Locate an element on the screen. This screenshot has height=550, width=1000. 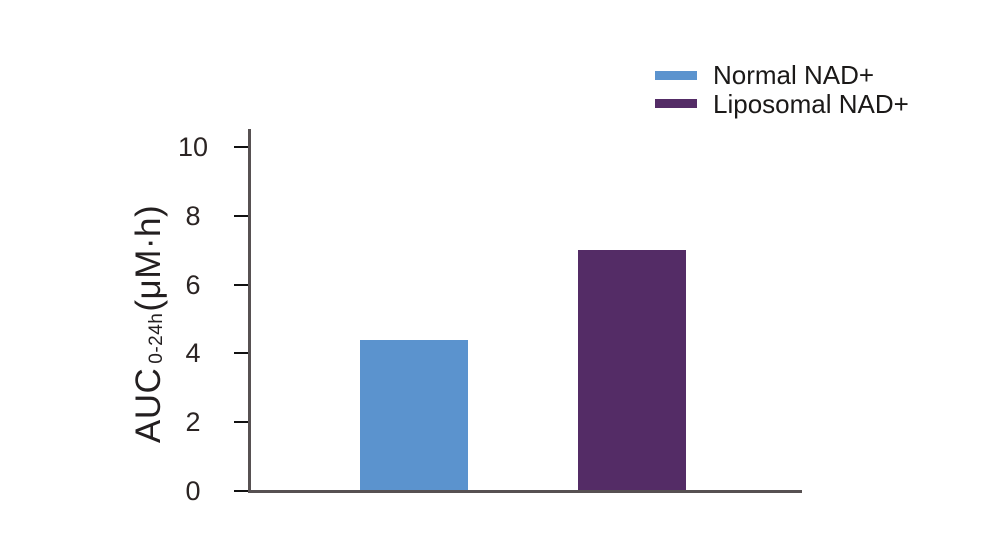
y-tick-label-10: 10 is located at coordinates (193, 147).